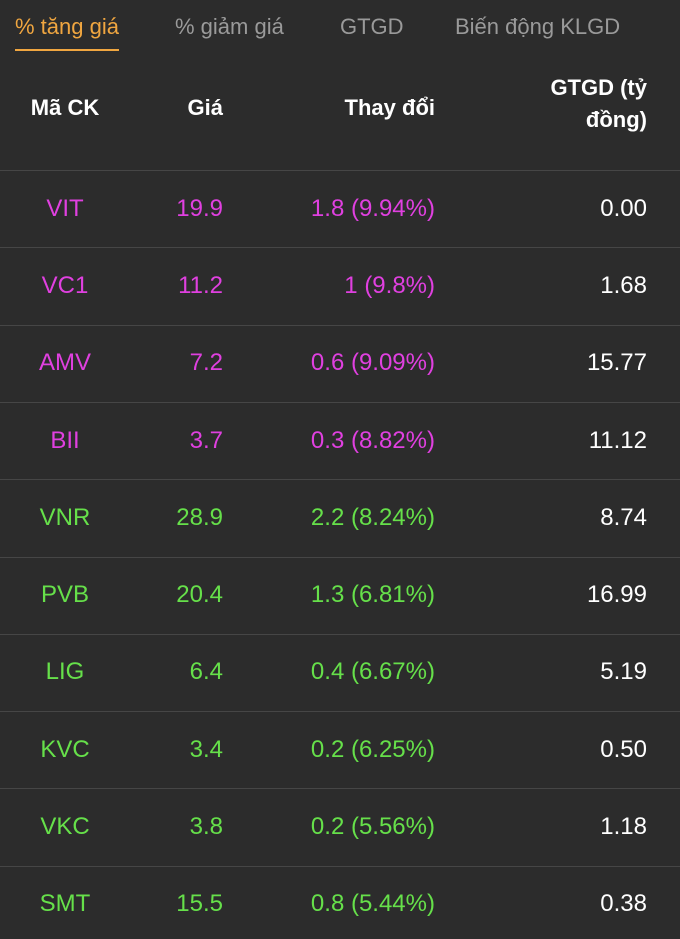 This screenshot has width=680, height=939. What do you see at coordinates (65, 440) in the screenshot?
I see `table-cell: BII` at bounding box center [65, 440].